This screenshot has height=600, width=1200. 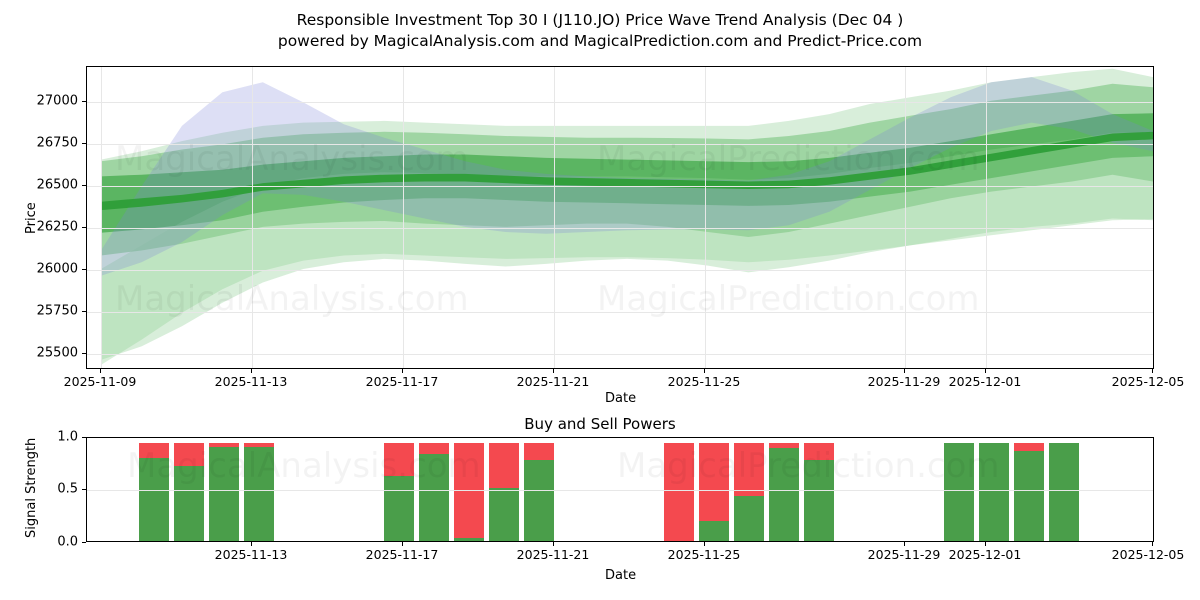 I want to click on ytick-label: 26500, so click(x=57, y=185).